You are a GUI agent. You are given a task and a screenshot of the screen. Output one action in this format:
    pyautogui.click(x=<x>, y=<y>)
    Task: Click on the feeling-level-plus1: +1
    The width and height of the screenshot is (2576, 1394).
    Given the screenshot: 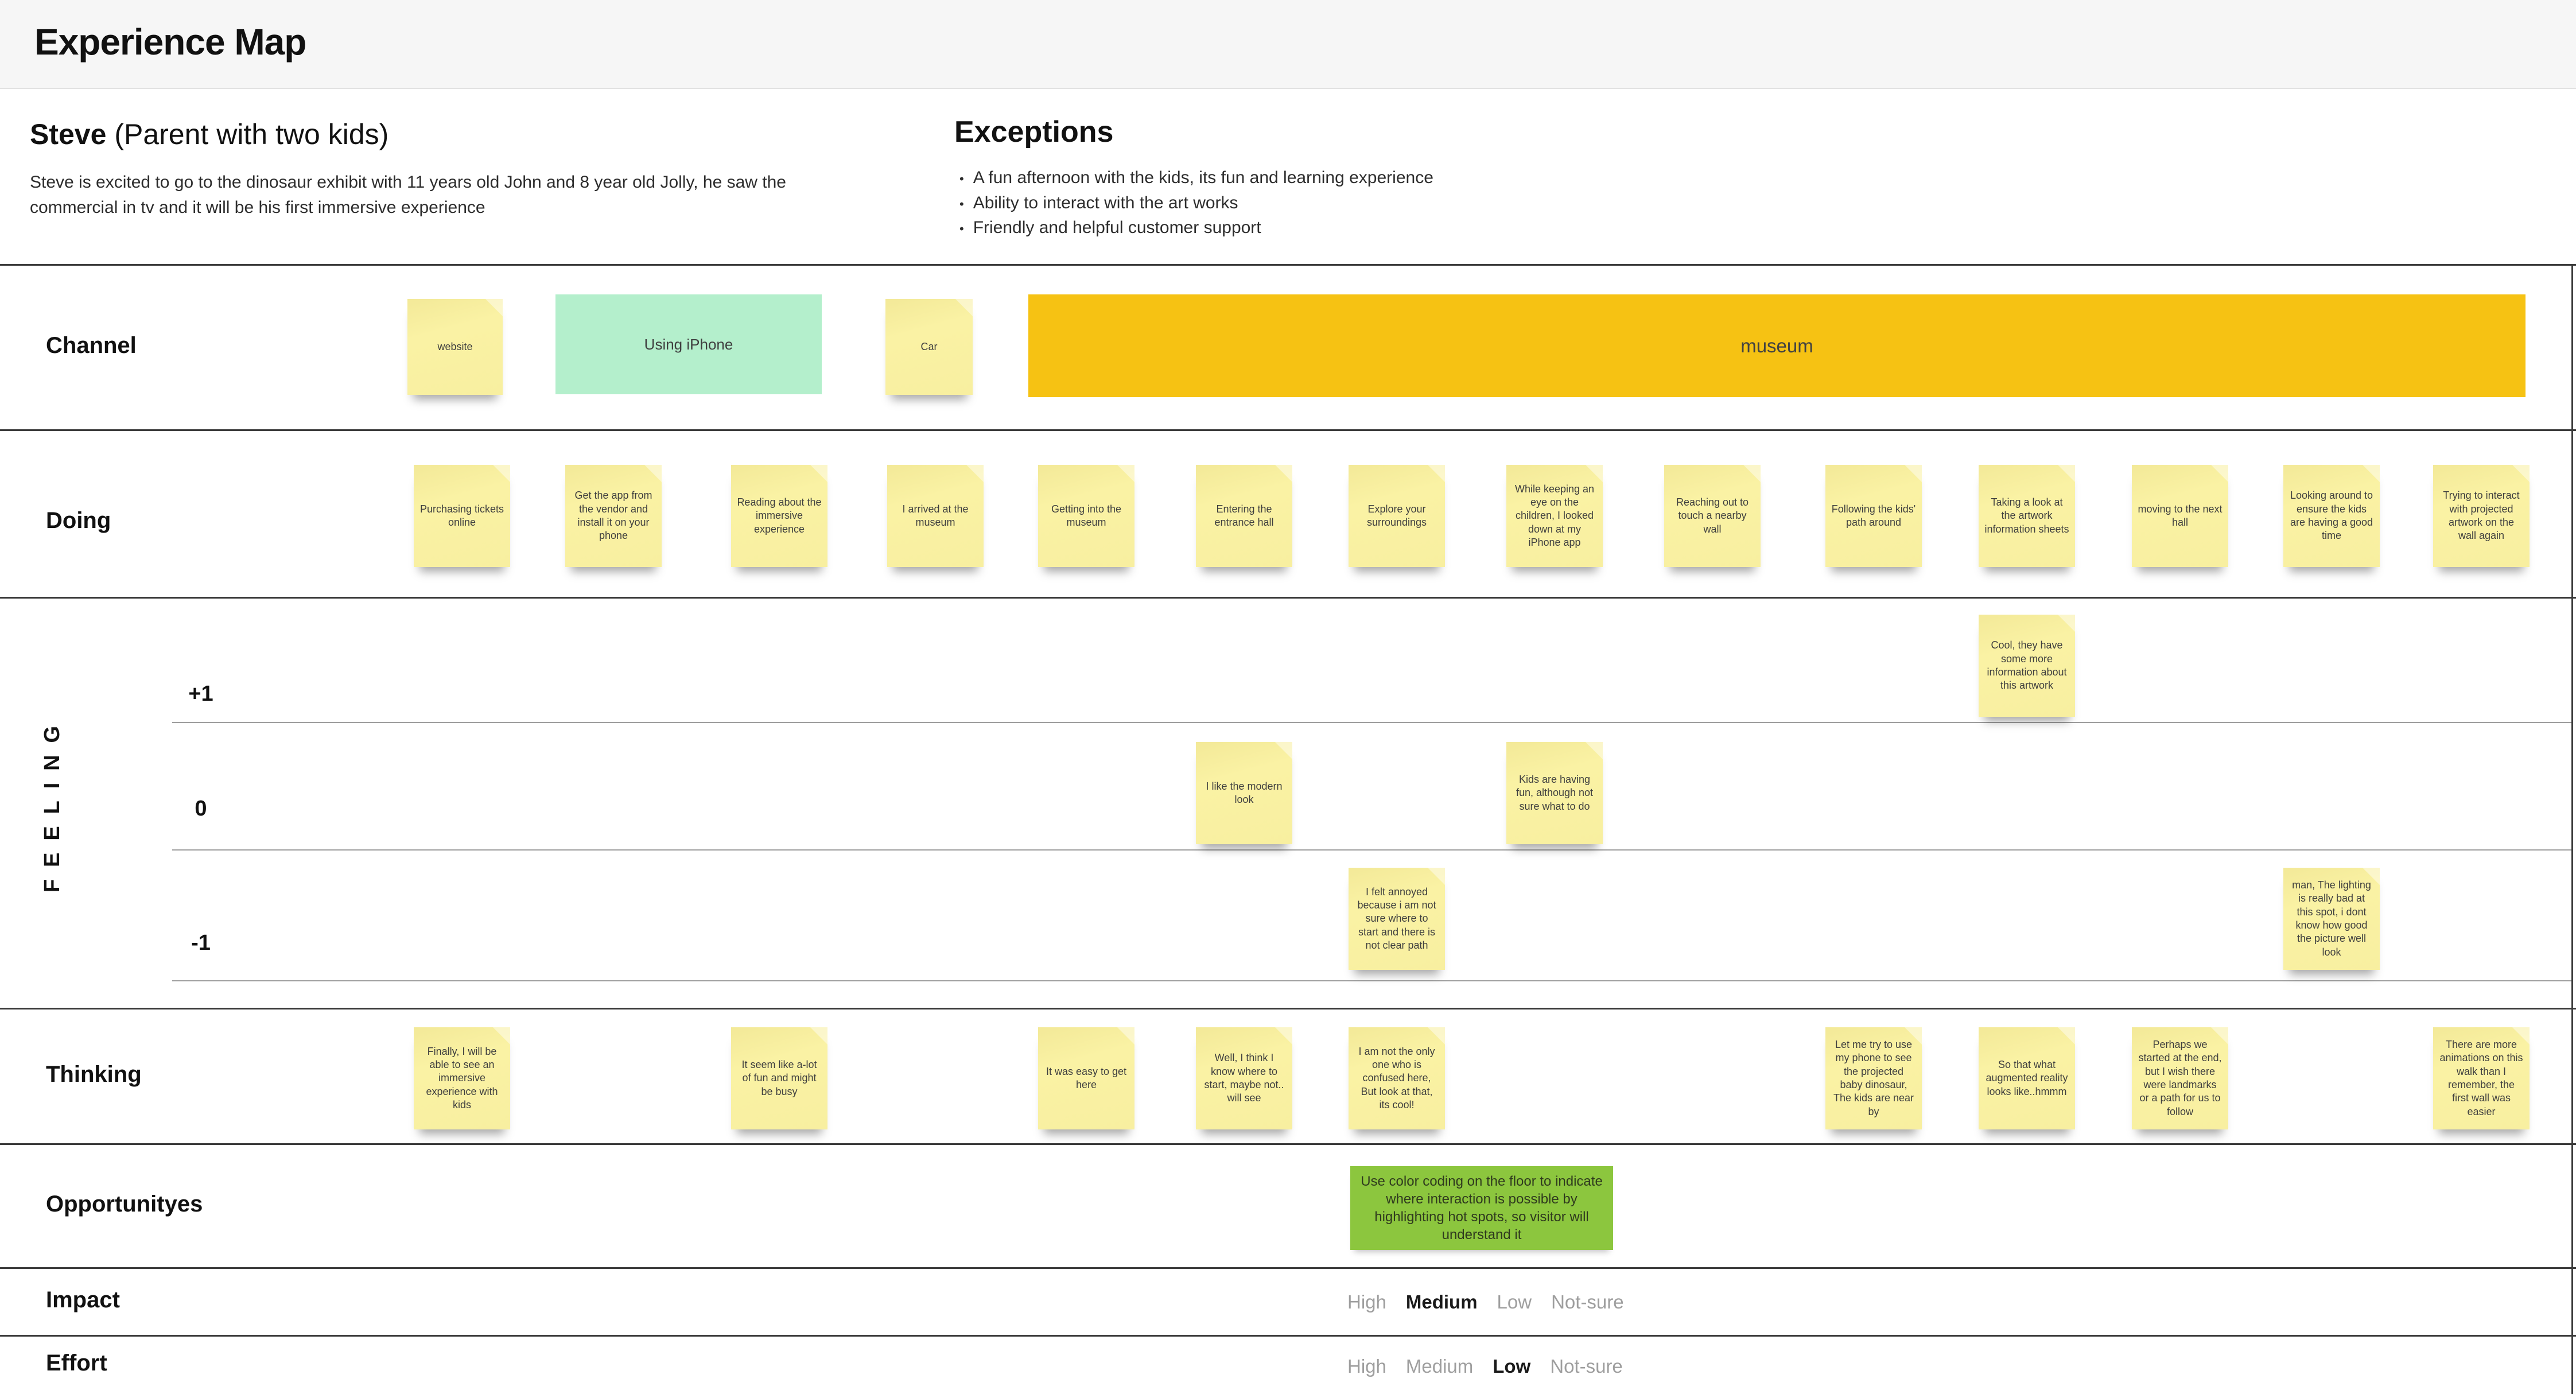 What is the action you would take?
    pyautogui.click(x=200, y=694)
    